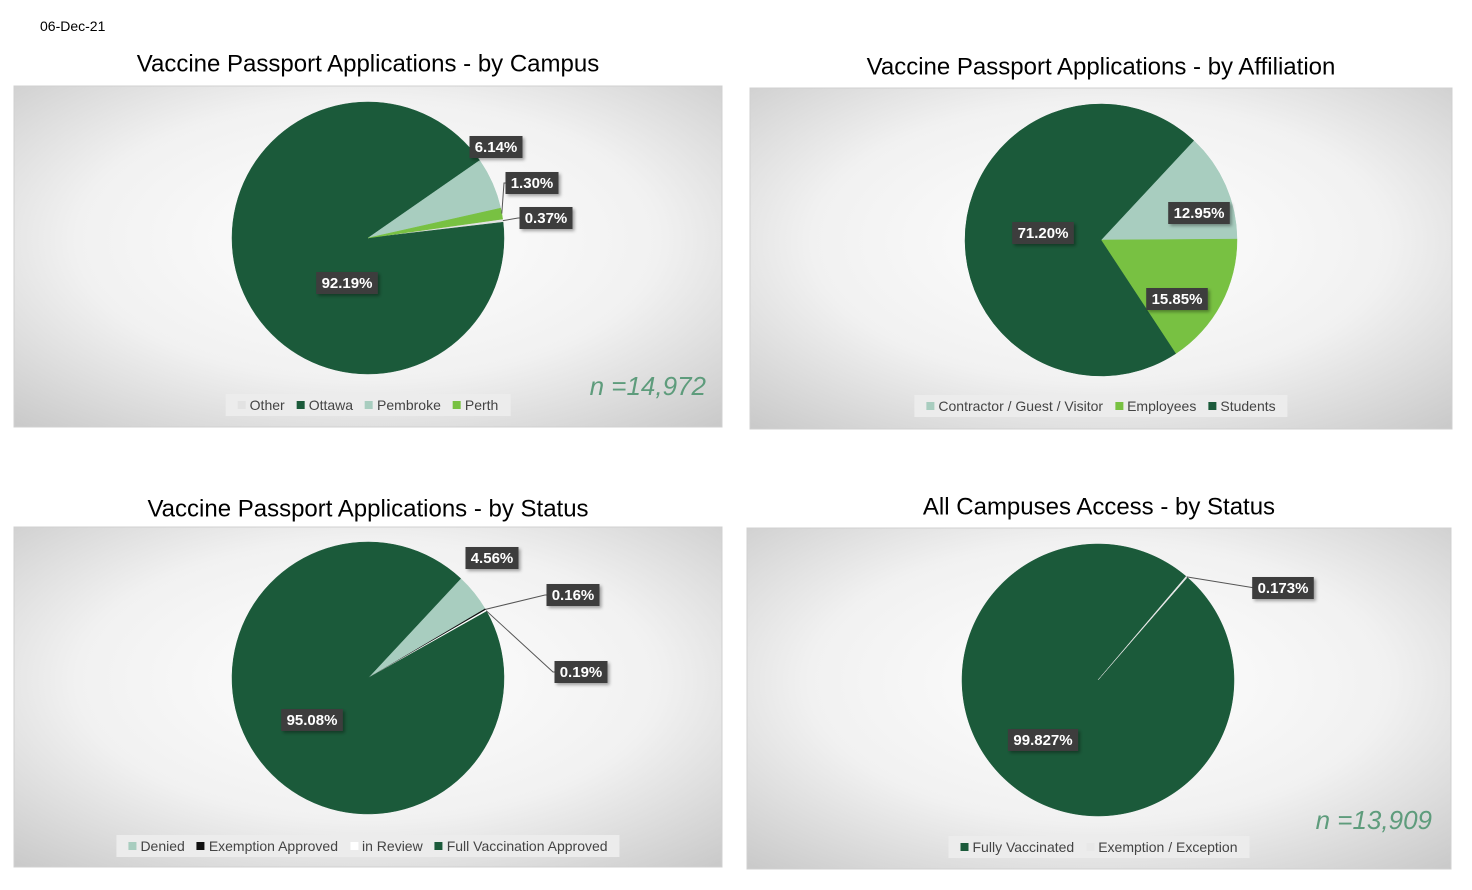  I want to click on data-label: 99.827%, so click(1042, 740).